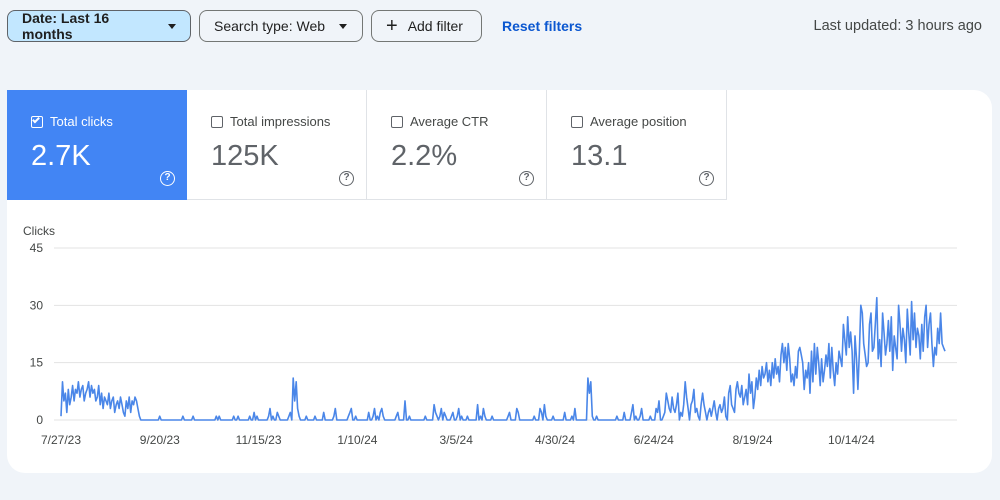 This screenshot has width=1000, height=500. Describe the element at coordinates (245, 156) in the screenshot. I see `metric-value: 125K` at that location.